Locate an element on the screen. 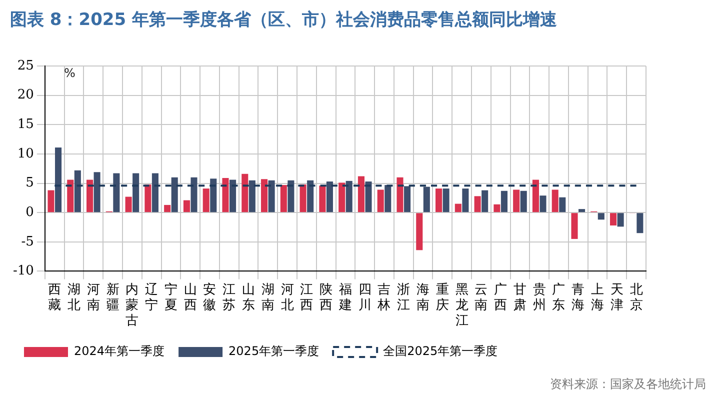 Image resolution: width=716 pixels, height=403 pixels. x-tick-label: 重庆 is located at coordinates (442, 297).